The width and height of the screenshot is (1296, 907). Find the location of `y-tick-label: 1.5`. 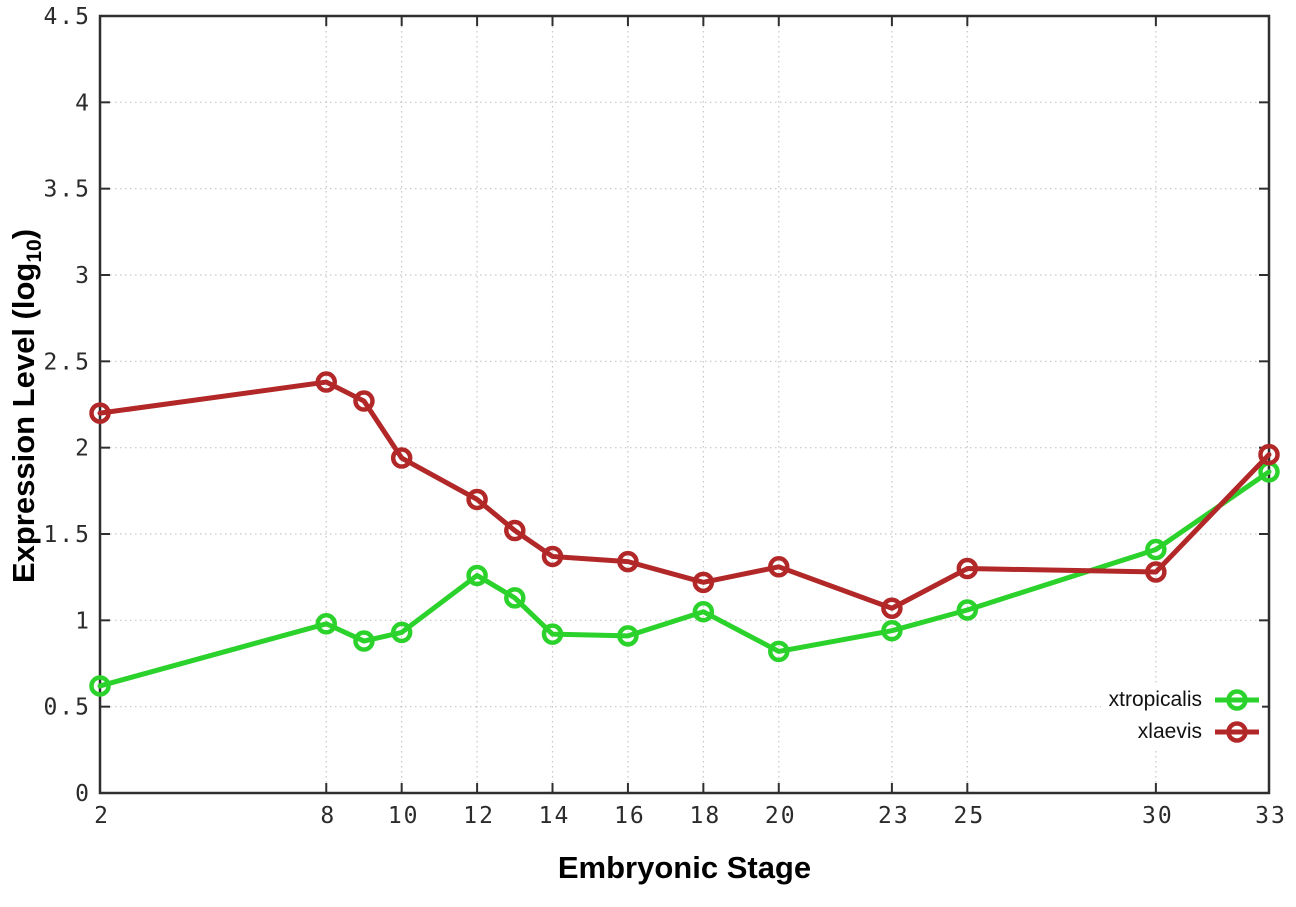

y-tick-label: 1.5 is located at coordinates (67, 535).